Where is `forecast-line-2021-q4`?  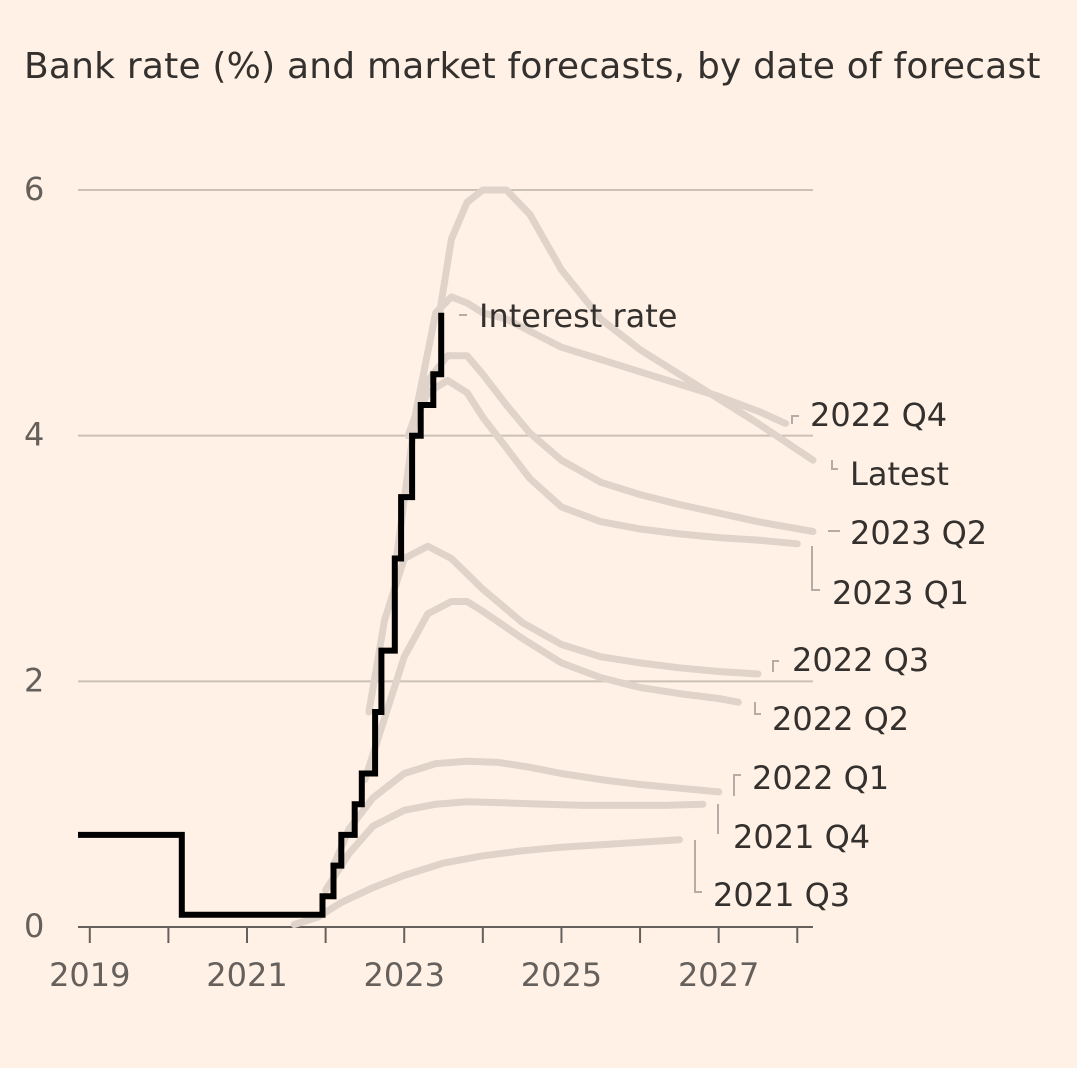
forecast-line-2021-q4 is located at coordinates (514, 846).